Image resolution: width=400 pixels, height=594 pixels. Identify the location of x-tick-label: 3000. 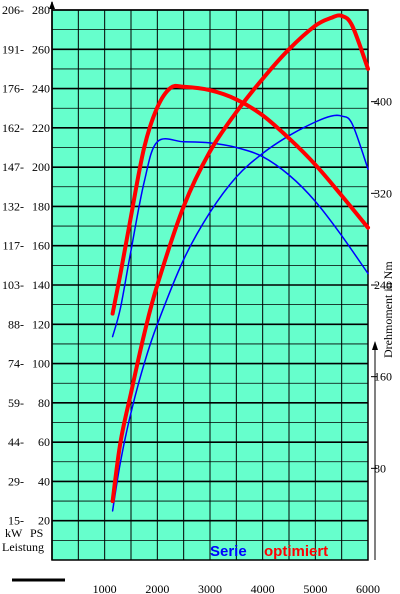
(210, 588).